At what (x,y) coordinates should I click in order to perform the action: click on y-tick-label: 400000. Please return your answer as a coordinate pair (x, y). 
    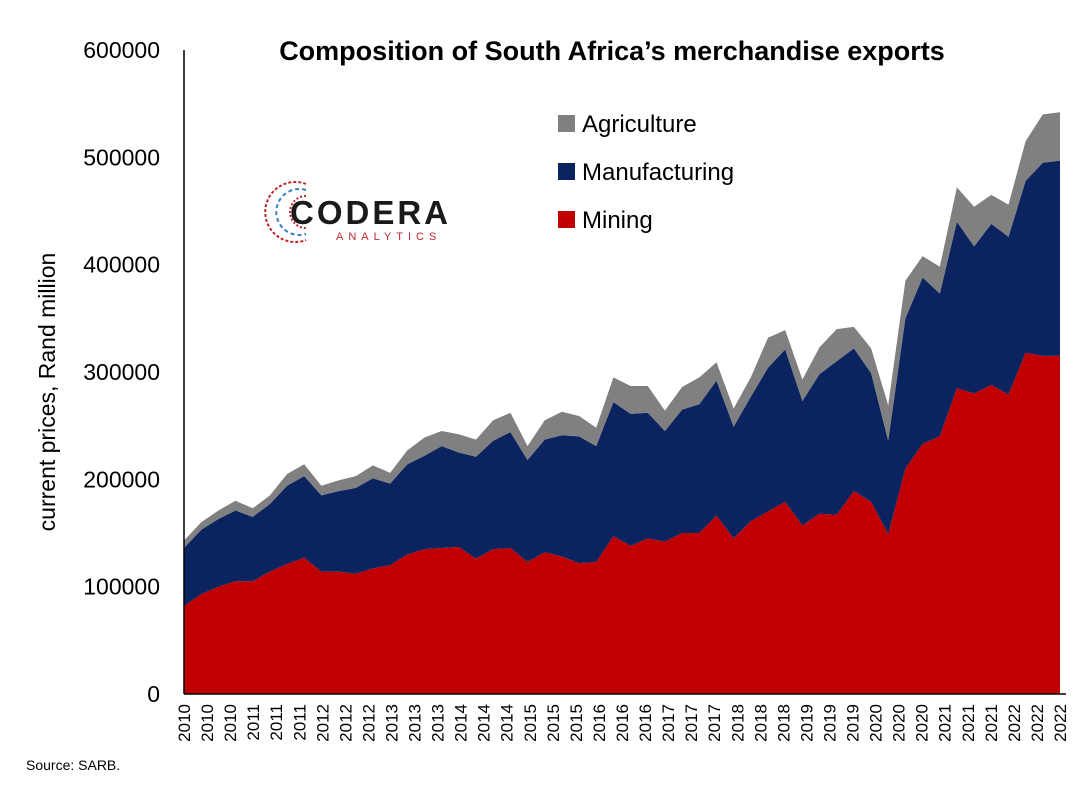
    Looking at the image, I should click on (121, 265).